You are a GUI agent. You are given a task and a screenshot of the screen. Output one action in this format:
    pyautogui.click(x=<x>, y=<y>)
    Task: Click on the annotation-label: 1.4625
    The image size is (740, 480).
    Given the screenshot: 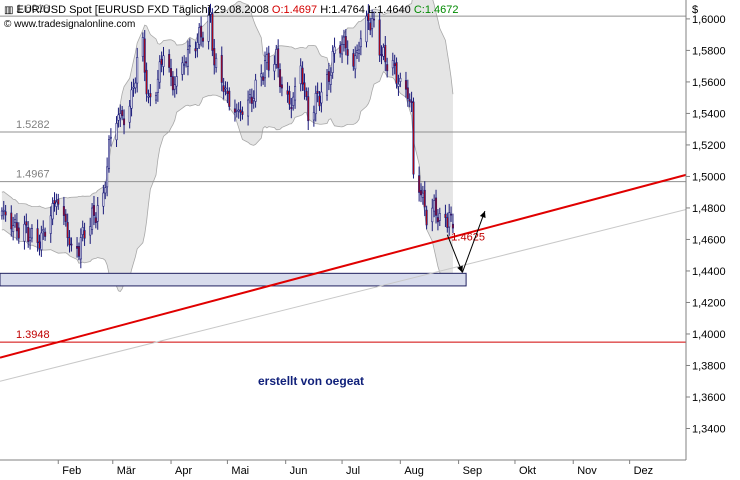 What is the action you would take?
    pyautogui.click(x=468, y=238)
    